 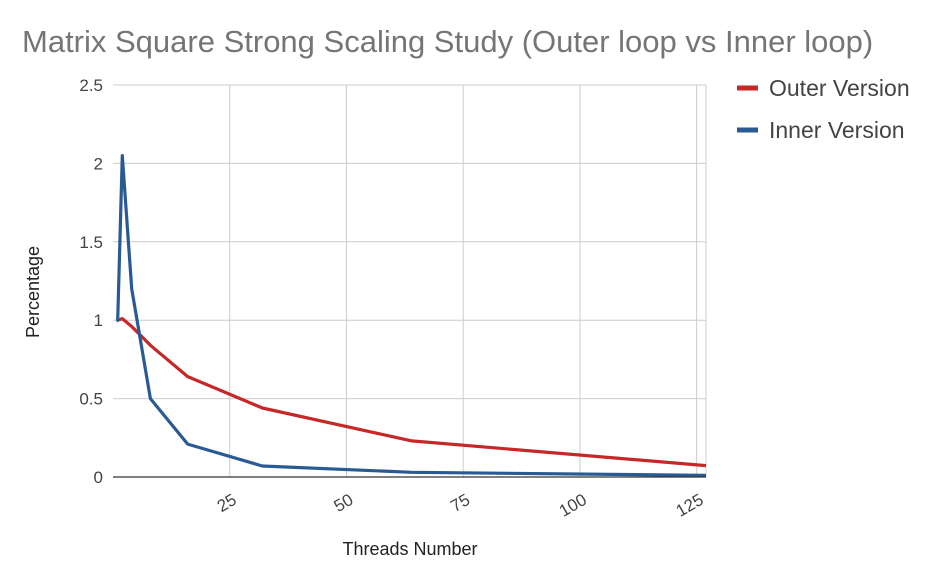 I want to click on x-axis-title: Threads Number, so click(x=409, y=549).